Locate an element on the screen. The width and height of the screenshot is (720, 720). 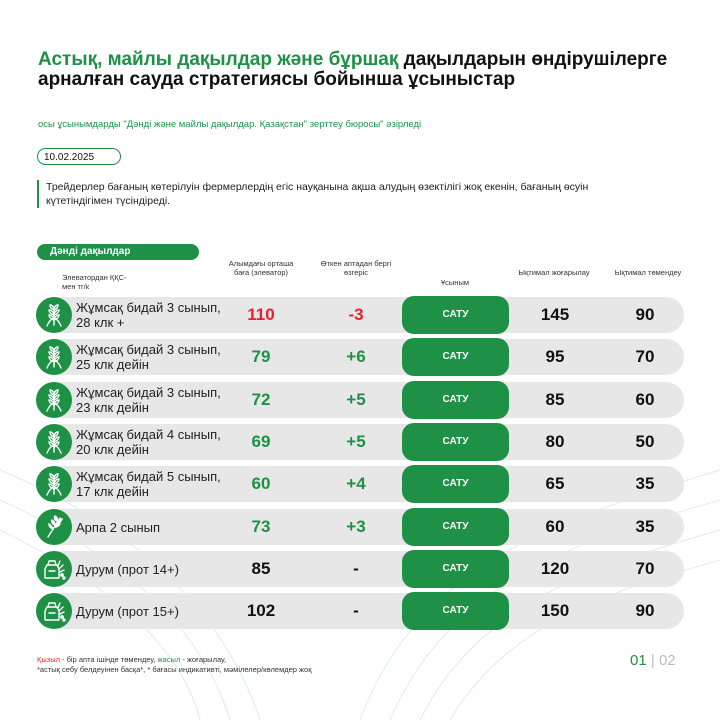
possible-increase: 120 is located at coordinates (555, 568).